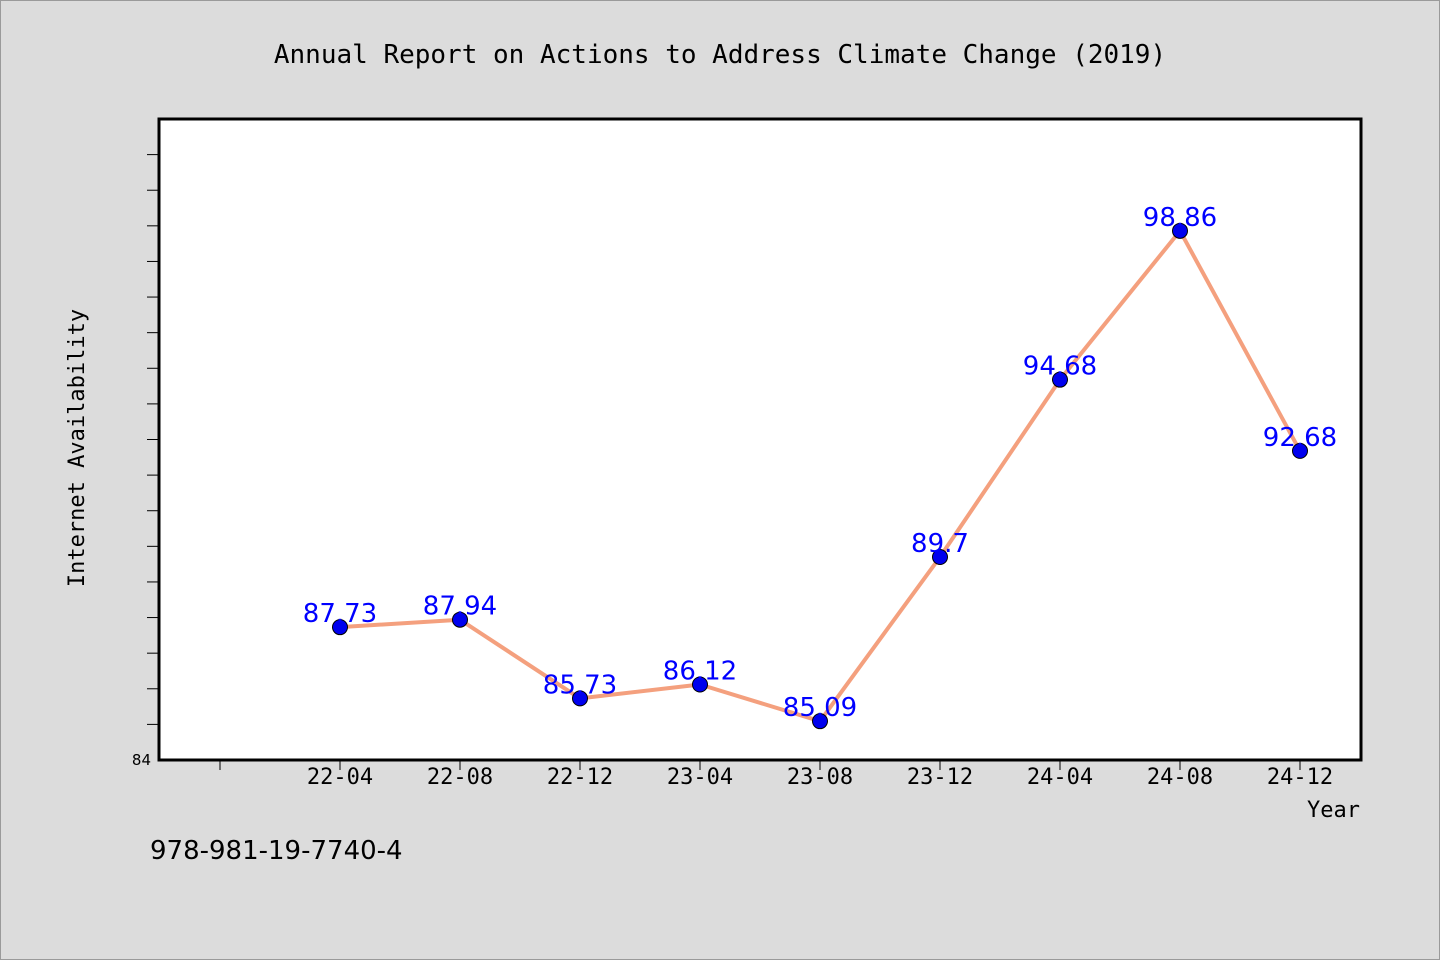 This screenshot has width=1440, height=960. Describe the element at coordinates (460, 777) in the screenshot. I see `x-tick-label: 22-08` at that location.